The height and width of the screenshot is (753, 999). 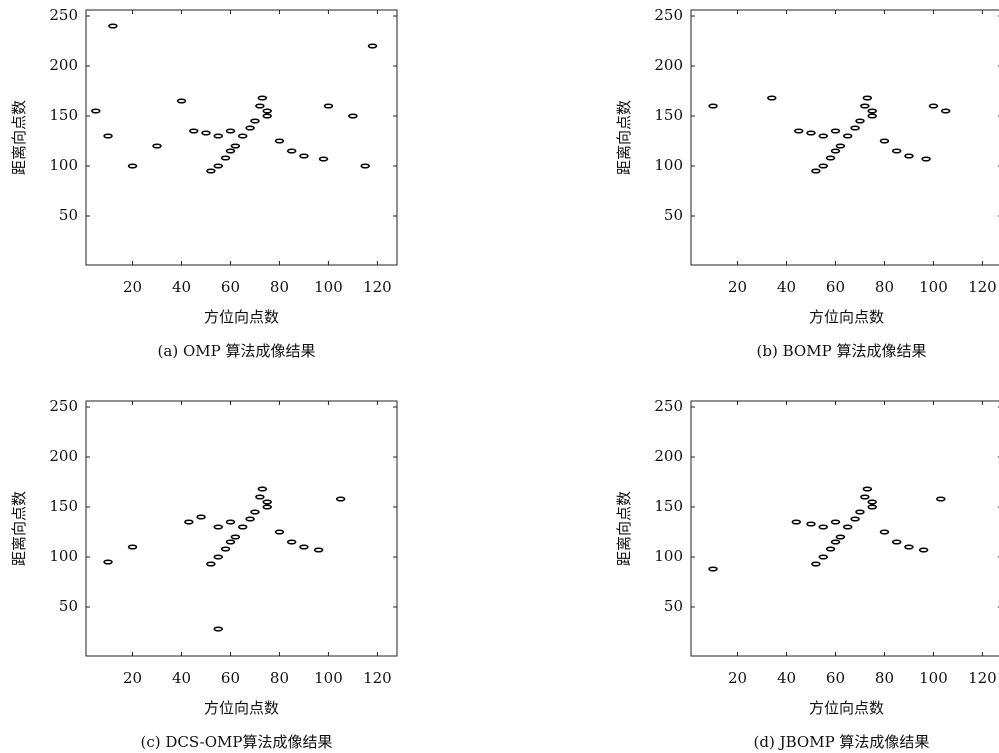 What do you see at coordinates (19, 137) in the screenshot?
I see `y-axis-label: 距离向点数` at bounding box center [19, 137].